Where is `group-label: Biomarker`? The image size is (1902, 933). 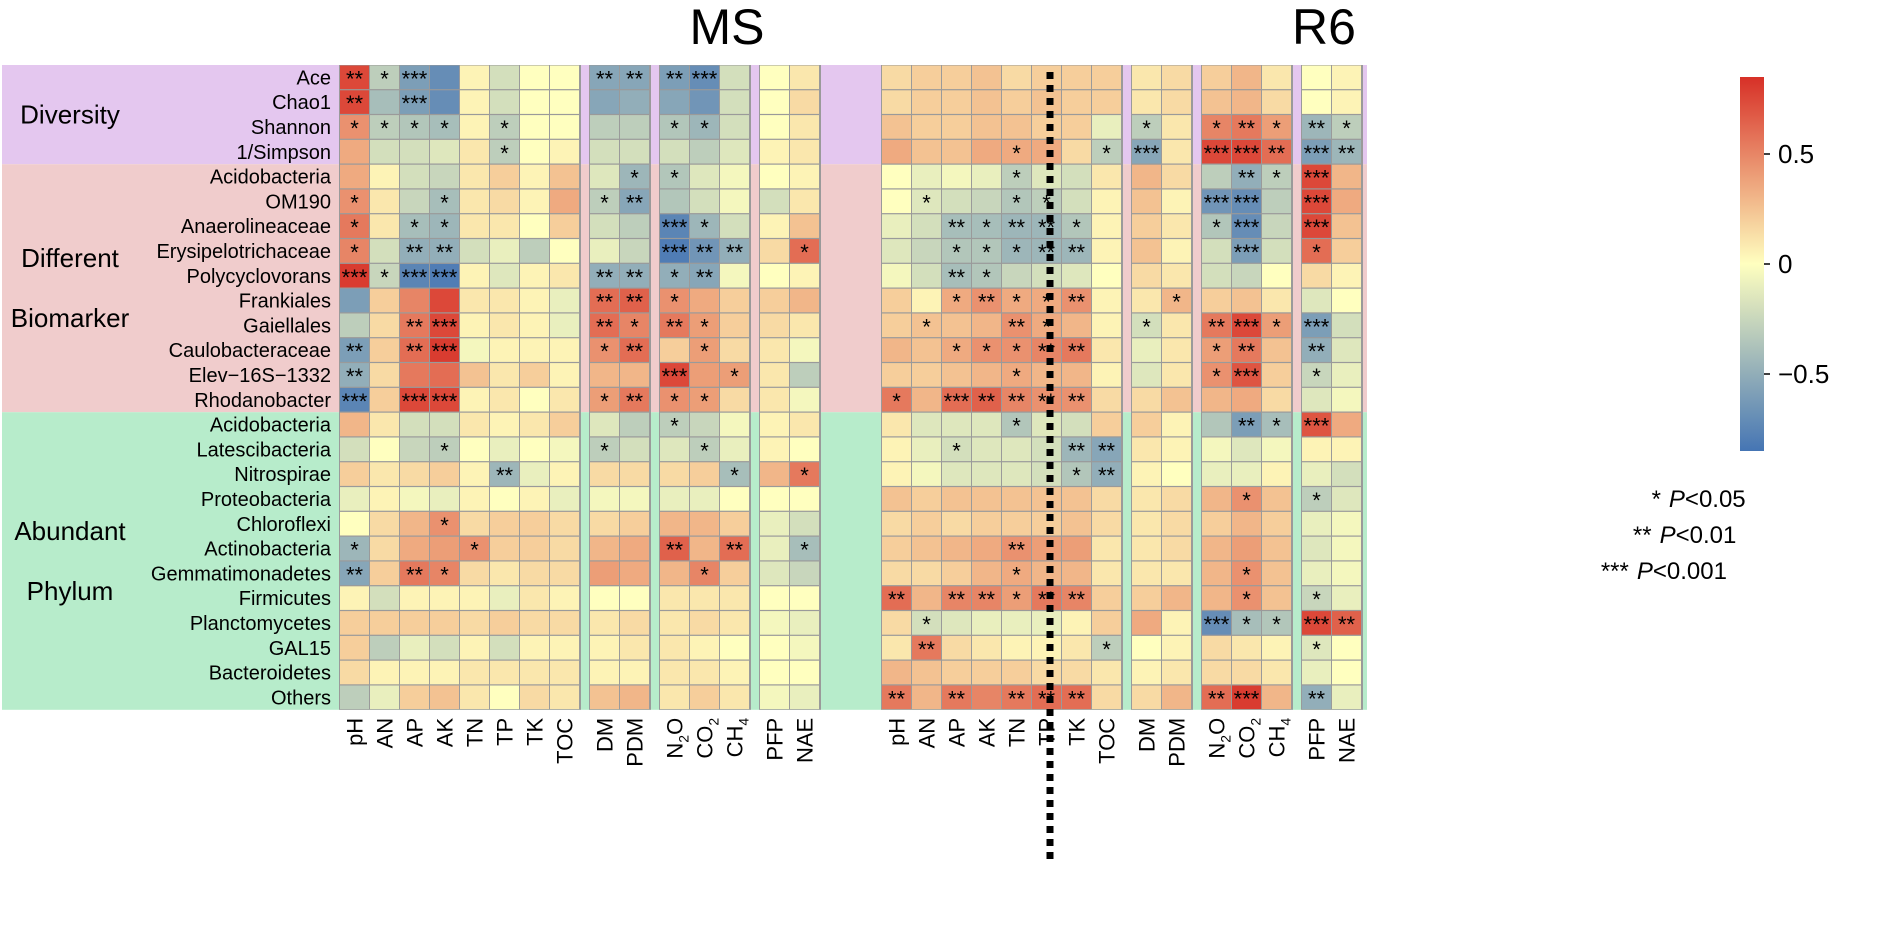 group-label: Biomarker is located at coordinates (70, 318).